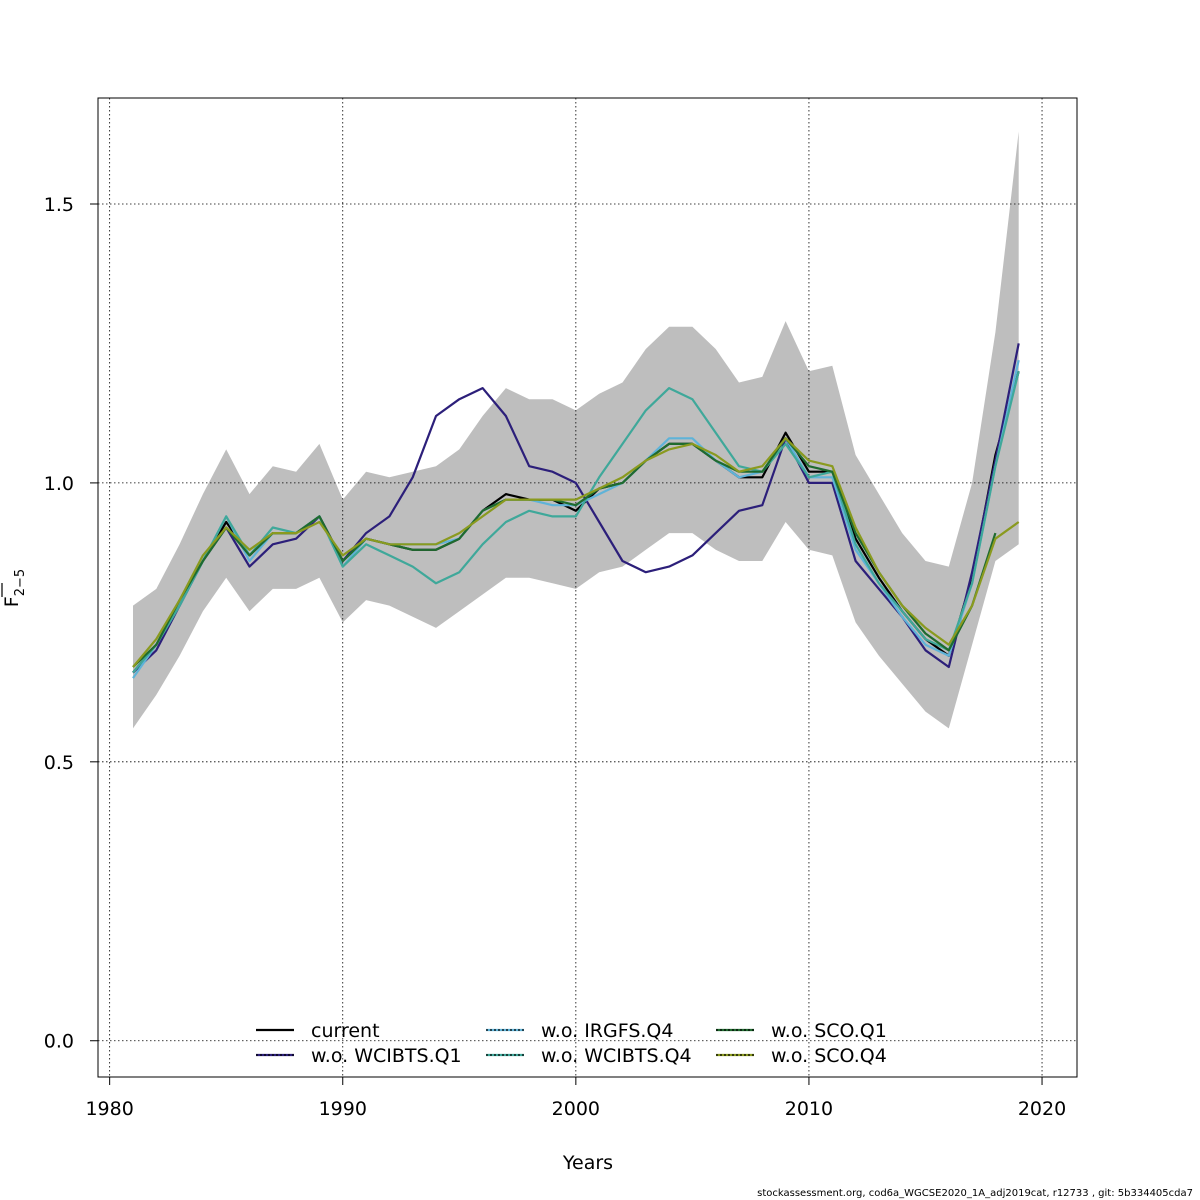  What do you see at coordinates (109, 1109) in the screenshot?
I see `x-tick-label: 1980` at bounding box center [109, 1109].